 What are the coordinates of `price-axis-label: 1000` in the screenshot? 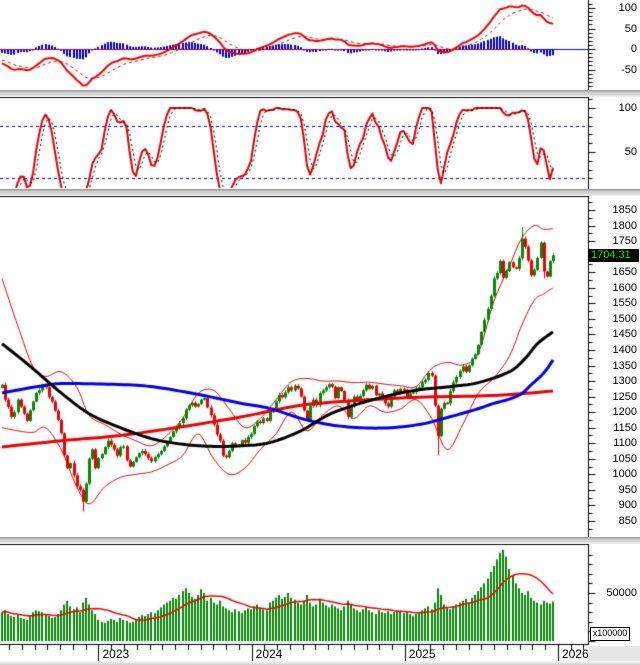 It's located at (624, 474).